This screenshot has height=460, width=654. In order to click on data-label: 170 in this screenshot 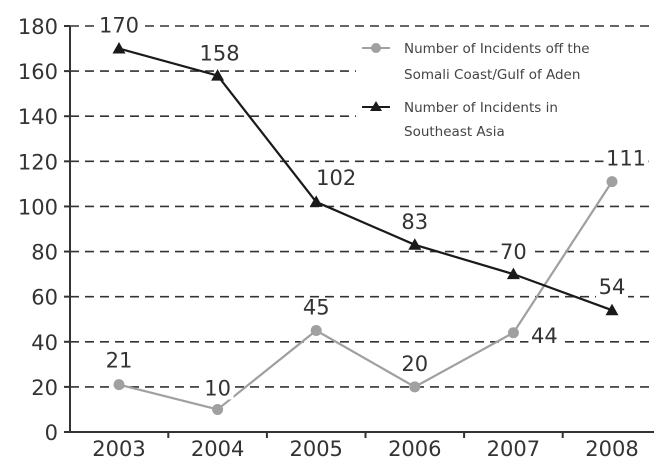, I will do `click(119, 26)`.